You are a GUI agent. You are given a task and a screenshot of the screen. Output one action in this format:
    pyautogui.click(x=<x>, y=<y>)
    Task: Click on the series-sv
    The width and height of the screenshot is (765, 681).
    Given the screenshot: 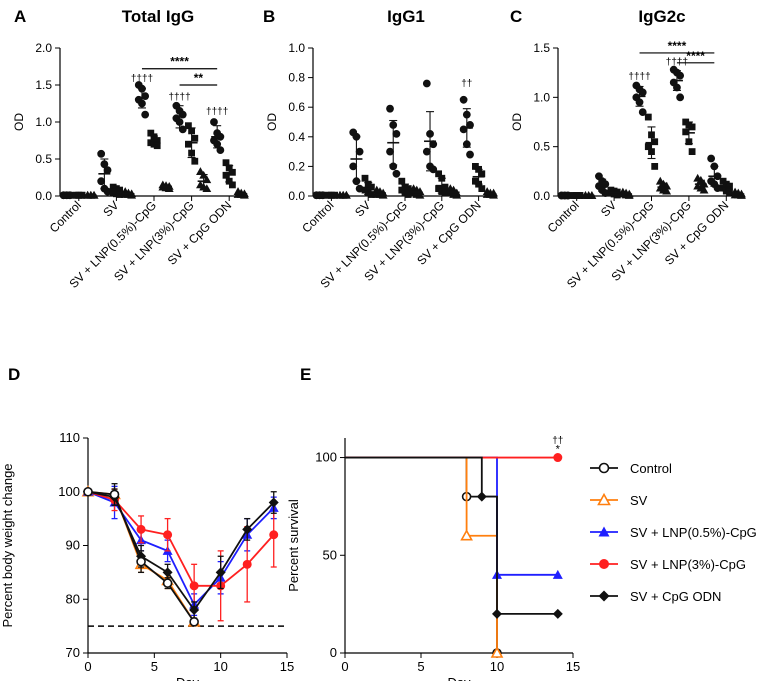 What is the action you would take?
    pyautogui.click(x=424, y=557)
    